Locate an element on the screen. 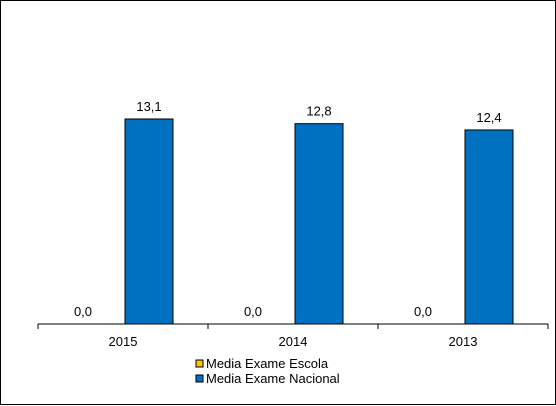  legend-label: Media Exame Nacional is located at coordinates (273, 378).